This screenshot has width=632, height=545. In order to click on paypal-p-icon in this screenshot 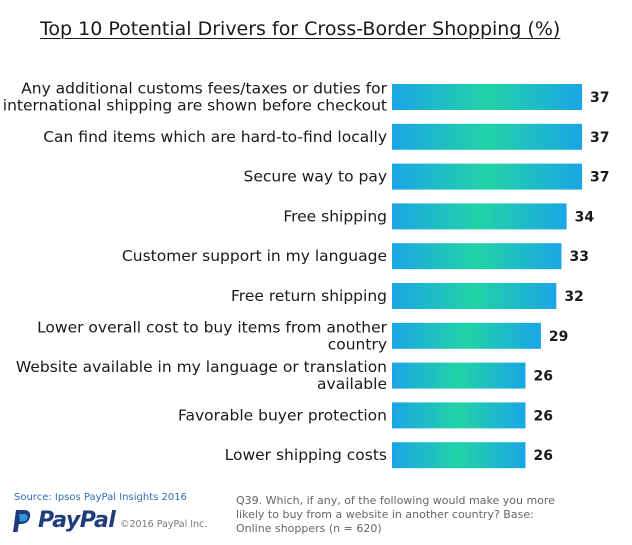, I will do `click(22, 520)`.